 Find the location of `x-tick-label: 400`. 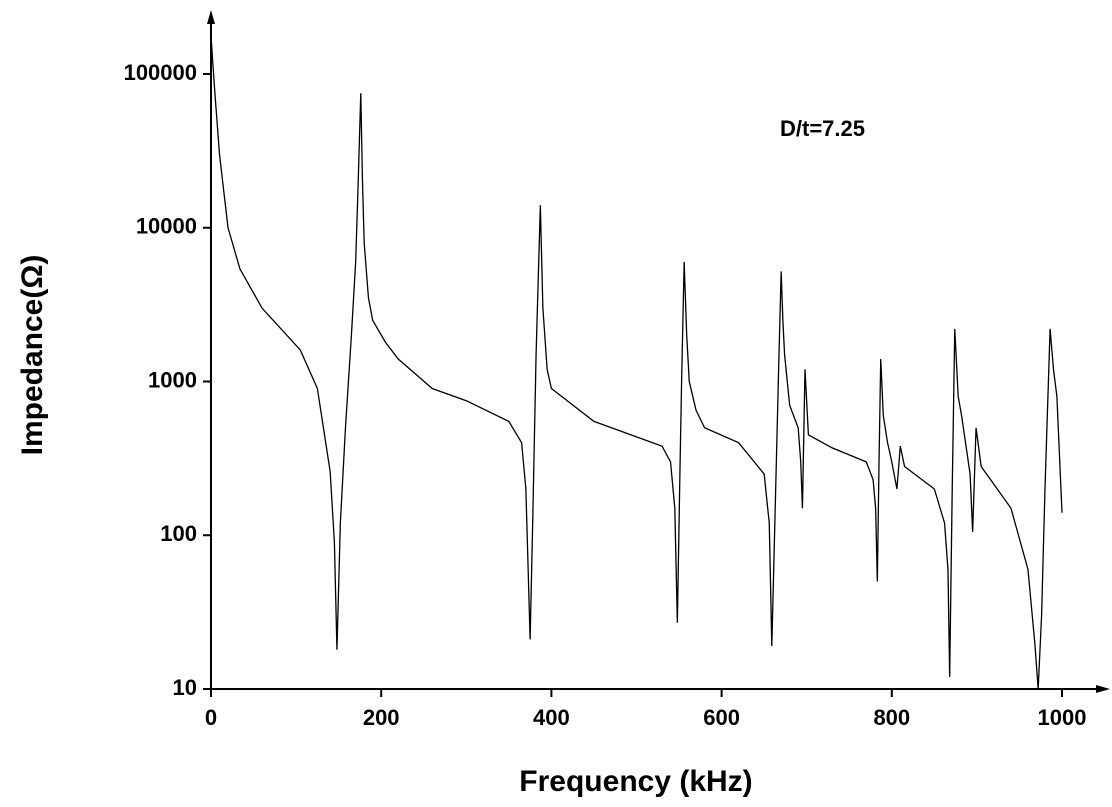

x-tick-label: 400 is located at coordinates (551, 717).